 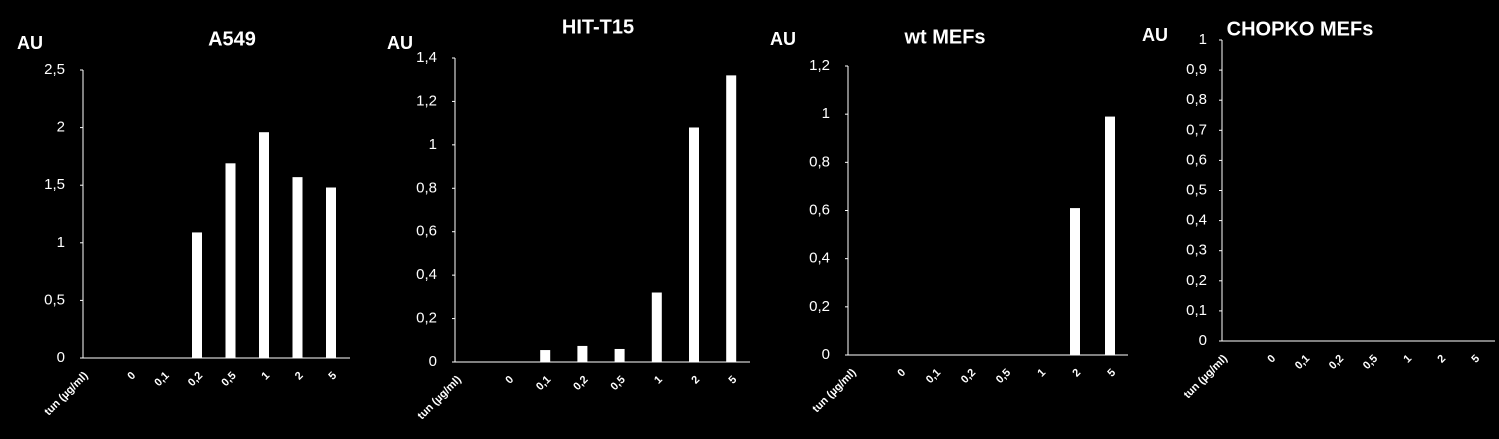 What do you see at coordinates (1196, 310) in the screenshot?
I see `y-tick-label: 0,1` at bounding box center [1196, 310].